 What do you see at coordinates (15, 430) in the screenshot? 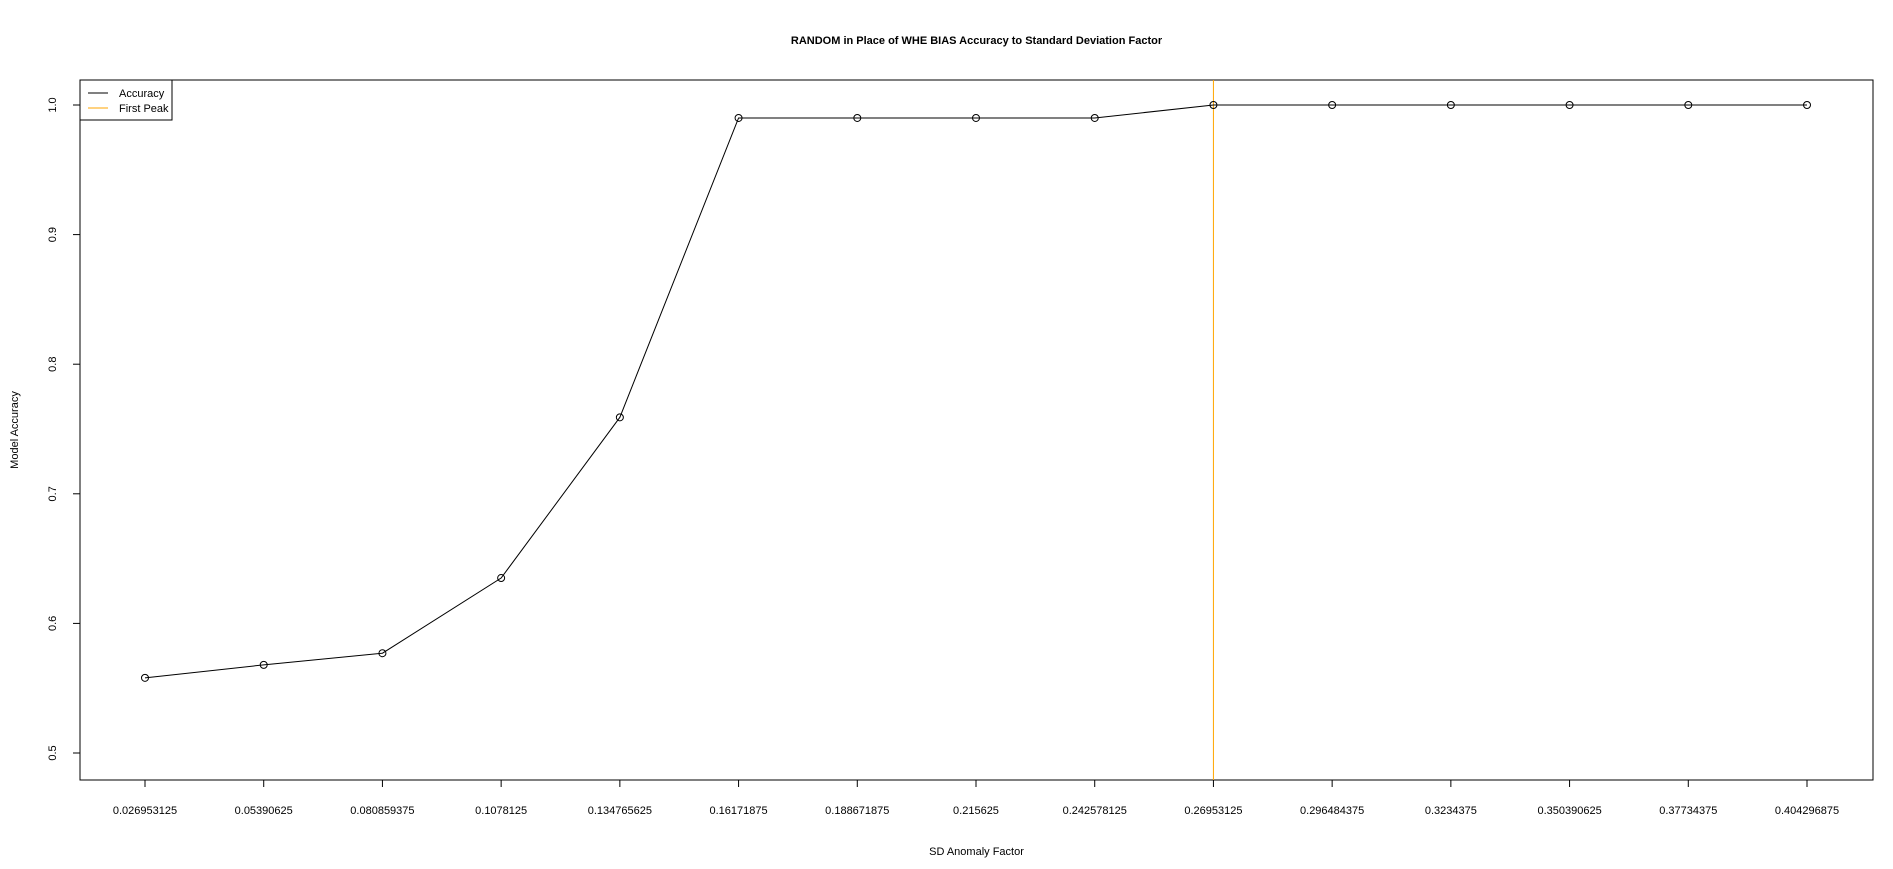
I see `y-axis-label: Model Accuracy` at bounding box center [15, 430].